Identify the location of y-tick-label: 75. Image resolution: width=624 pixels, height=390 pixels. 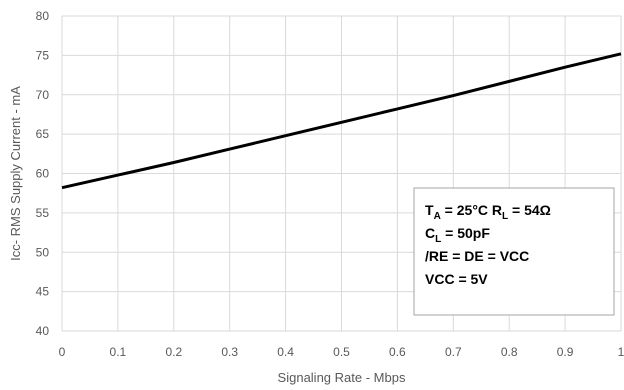
(43, 55).